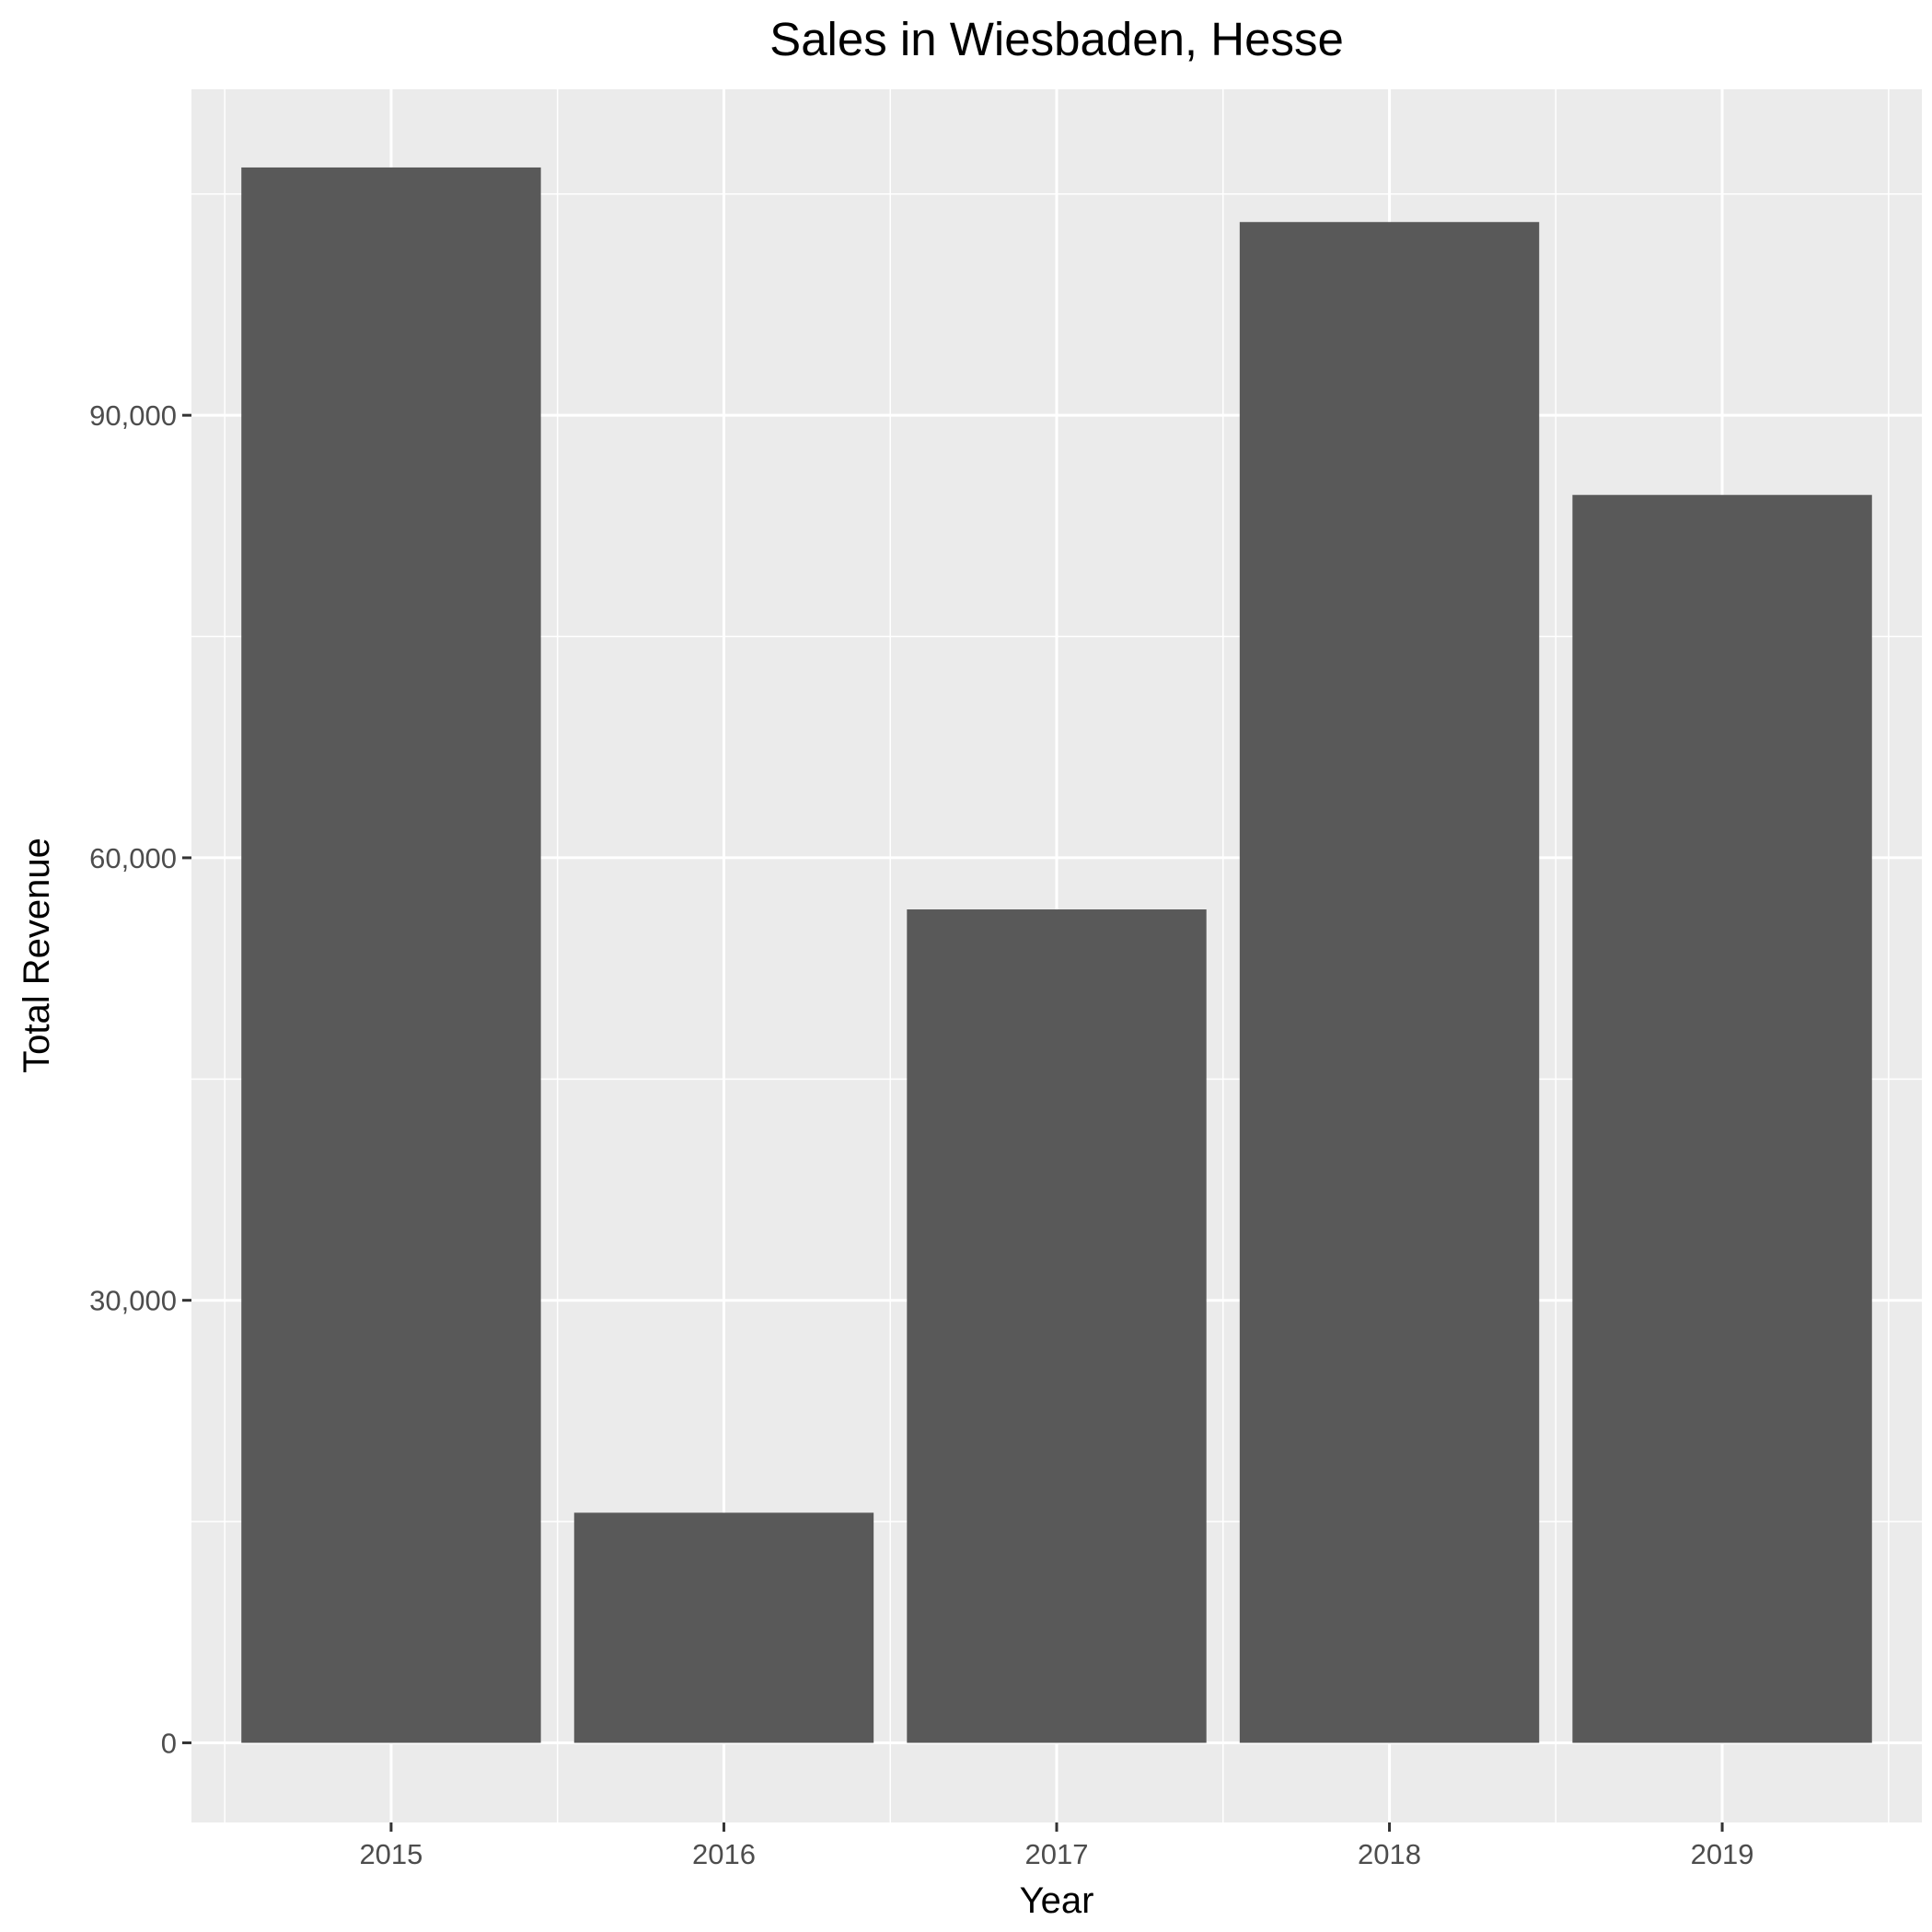 This screenshot has height=1932, width=1932. What do you see at coordinates (1722, 1118) in the screenshot?
I see `bar-2019` at bounding box center [1722, 1118].